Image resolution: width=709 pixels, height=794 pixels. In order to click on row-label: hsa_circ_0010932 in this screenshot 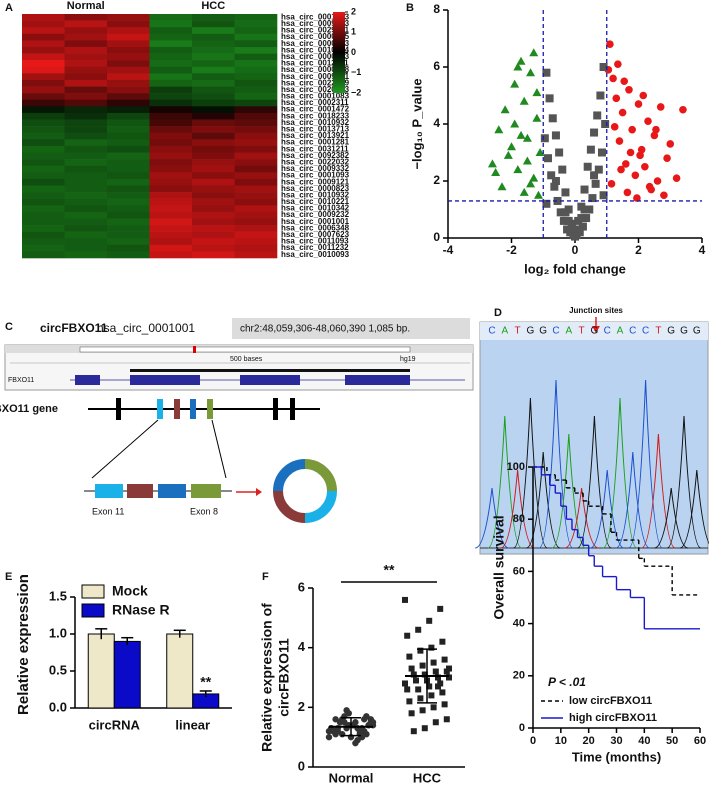, I will do `click(315, 122)`.